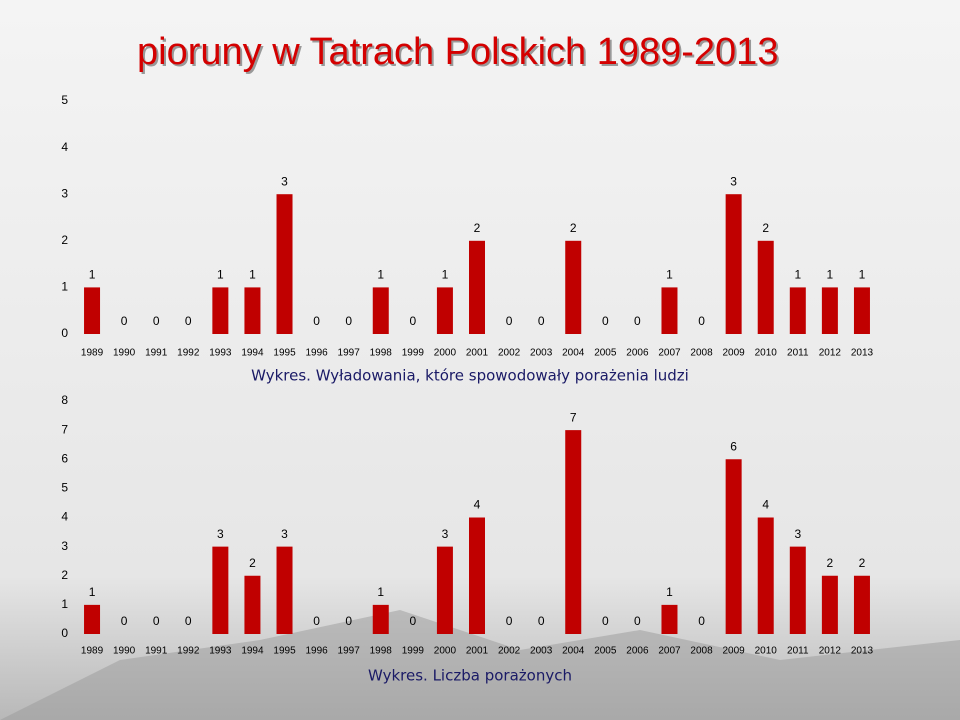 Image resolution: width=960 pixels, height=720 pixels. I want to click on x-tick-label: 2001, so click(477, 353).